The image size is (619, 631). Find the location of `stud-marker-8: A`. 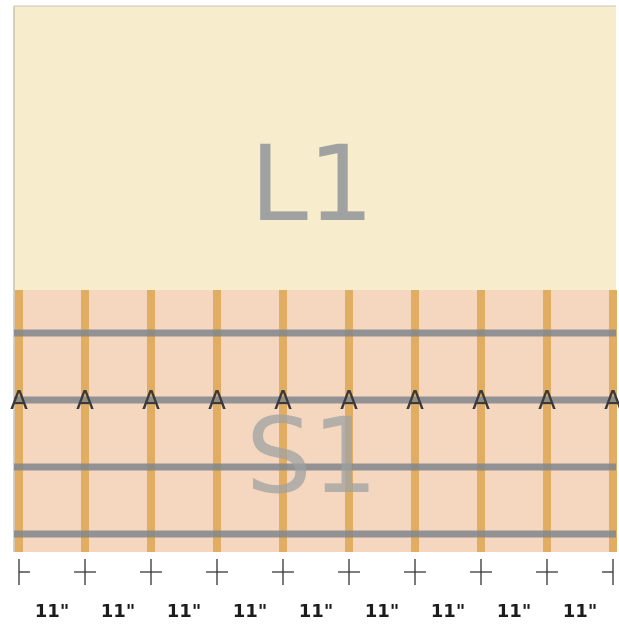

stud-marker-8: A is located at coordinates (481, 401).